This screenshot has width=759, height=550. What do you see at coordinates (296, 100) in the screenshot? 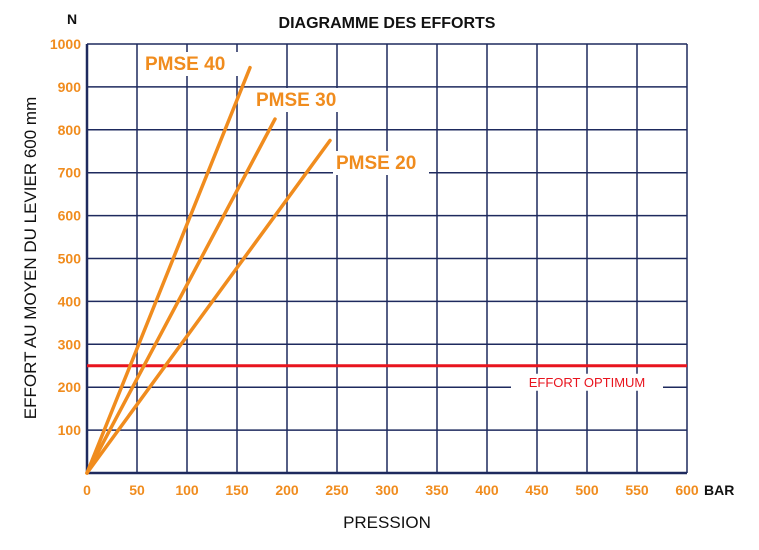
I see `series-label: PMSE 30` at bounding box center [296, 100].